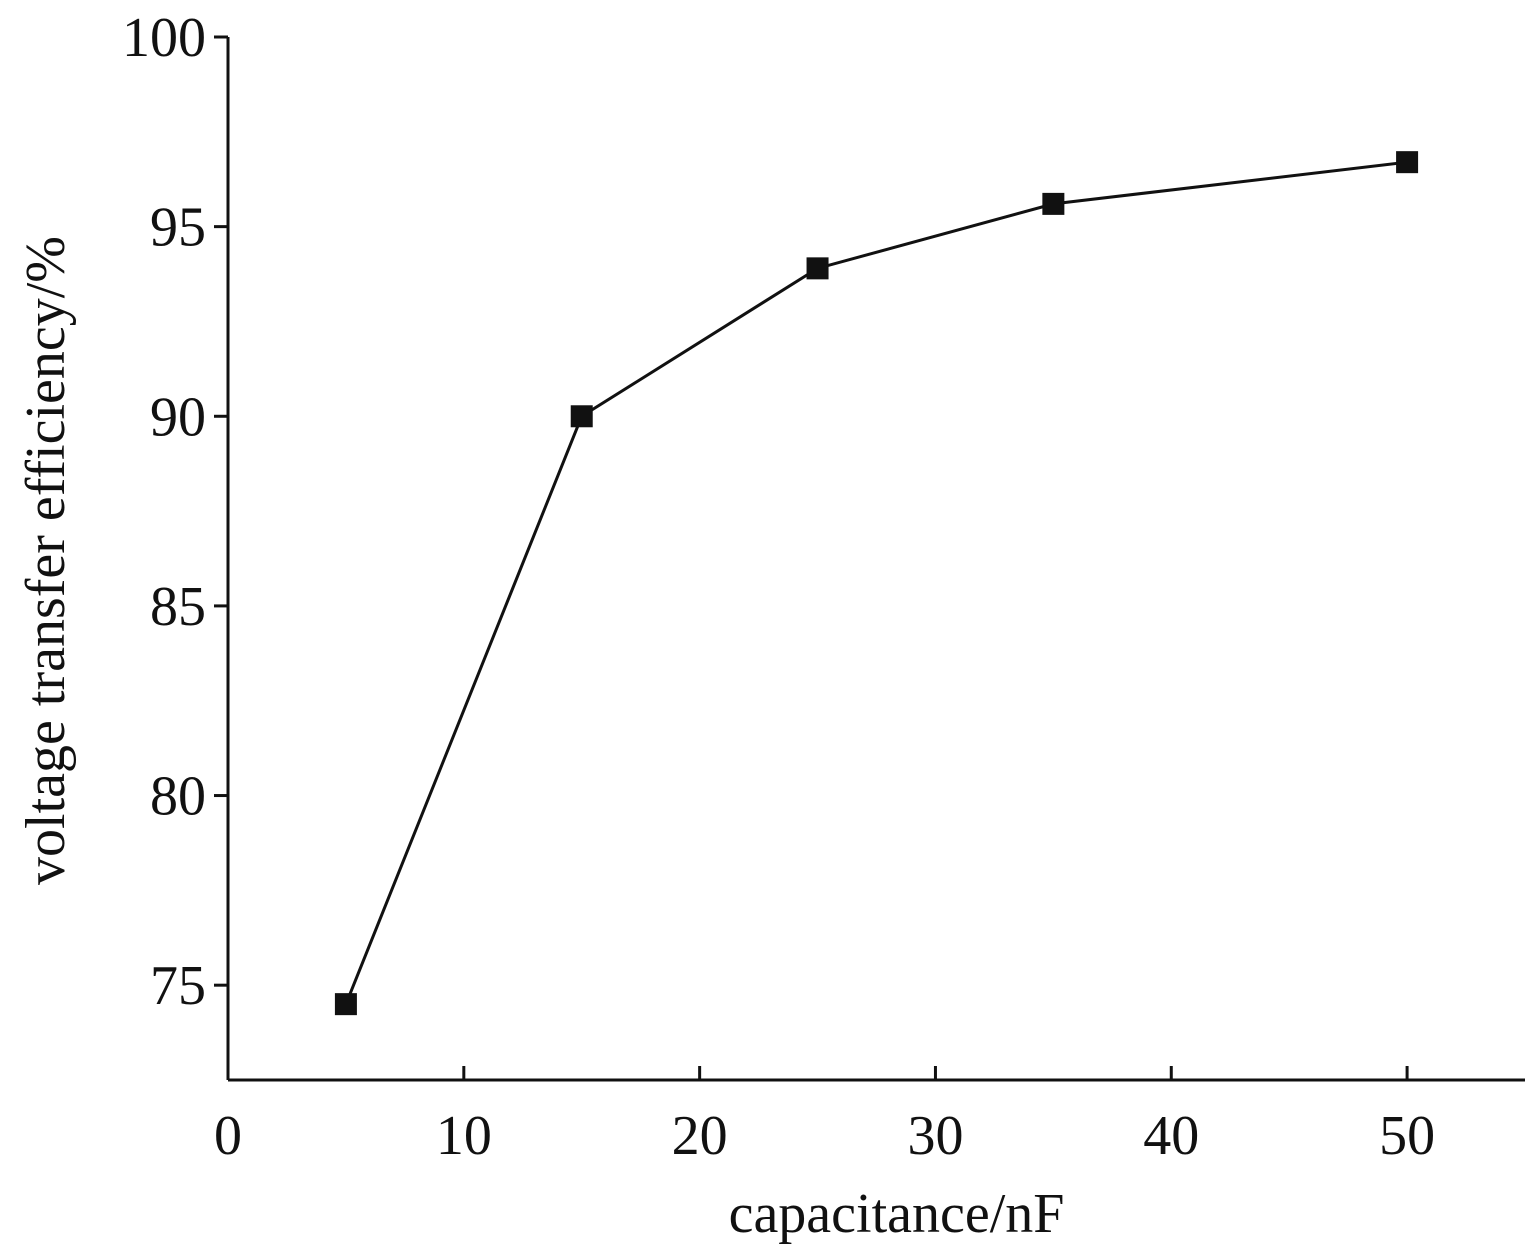 Image resolution: width=1535 pixels, height=1254 pixels. I want to click on x-tick-label: 20, so click(700, 1136).